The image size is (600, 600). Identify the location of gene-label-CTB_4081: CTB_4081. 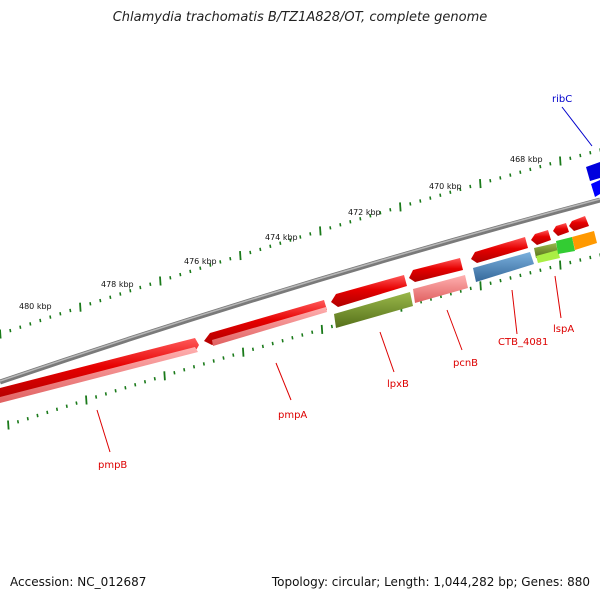
(523, 342).